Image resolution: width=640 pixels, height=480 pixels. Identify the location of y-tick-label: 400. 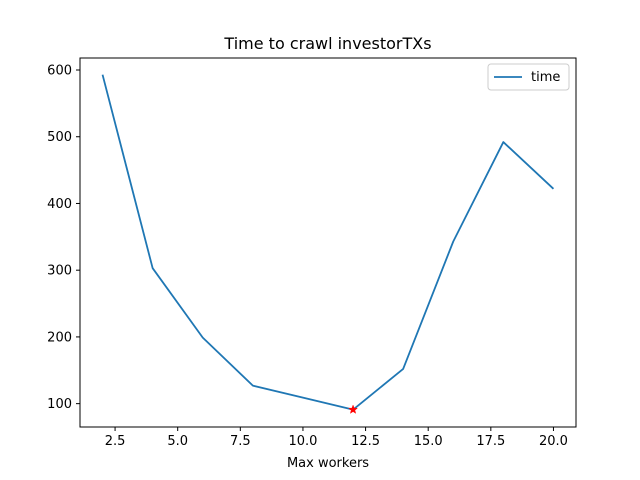
(59, 204).